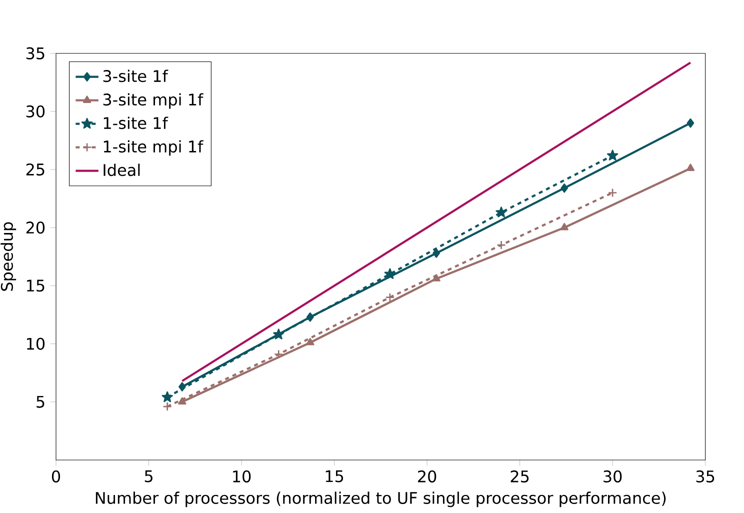  What do you see at coordinates (8, 256) in the screenshot?
I see `y-axis-title: Speedup` at bounding box center [8, 256].